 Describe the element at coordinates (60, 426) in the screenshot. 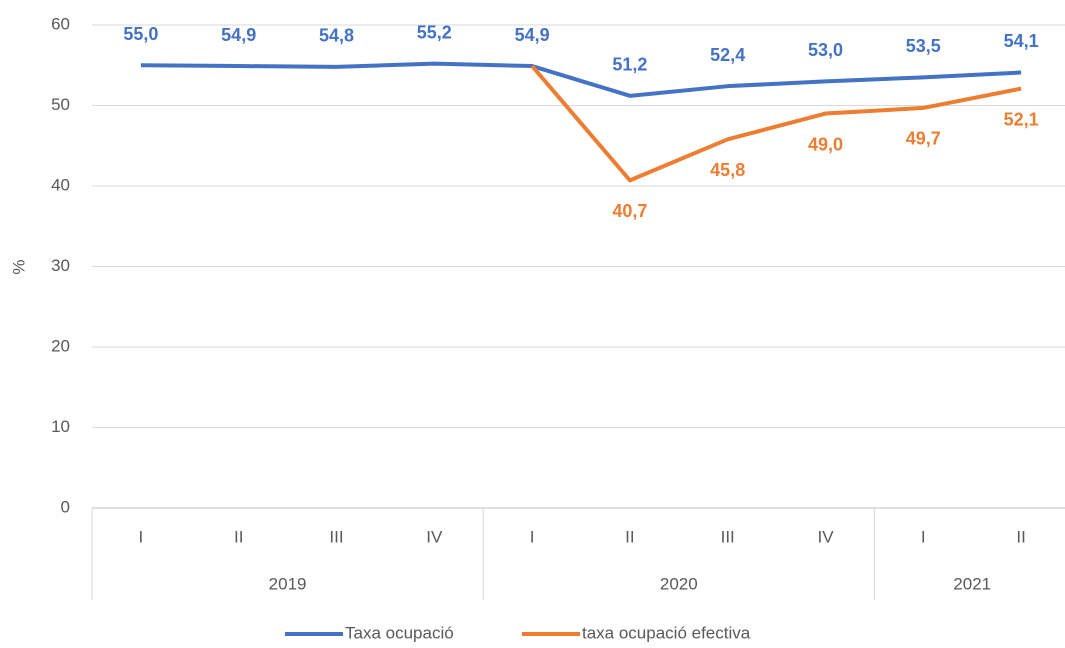

I see `y-tick-label: 10` at that location.